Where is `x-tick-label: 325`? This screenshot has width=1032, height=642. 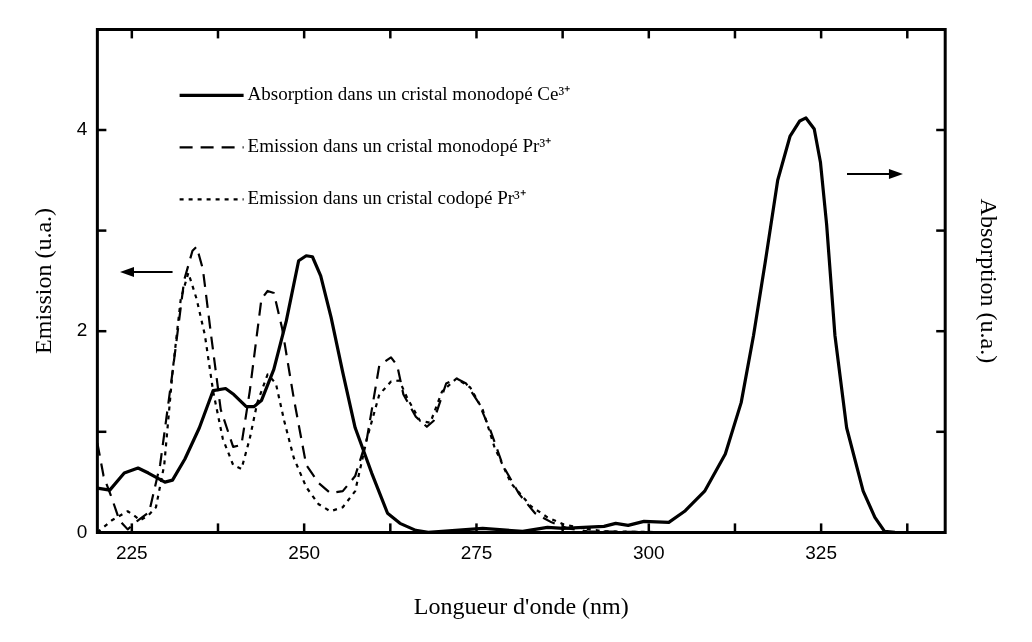
x-tick-label: 325 is located at coordinates (821, 553).